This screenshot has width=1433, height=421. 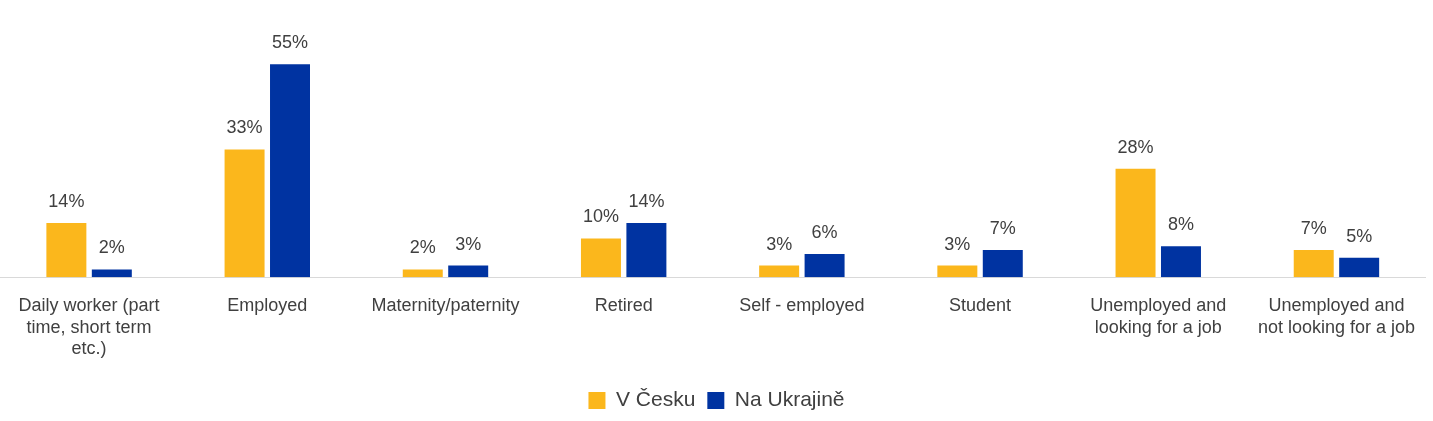 I want to click on data-label: 6%, so click(x=824, y=231).